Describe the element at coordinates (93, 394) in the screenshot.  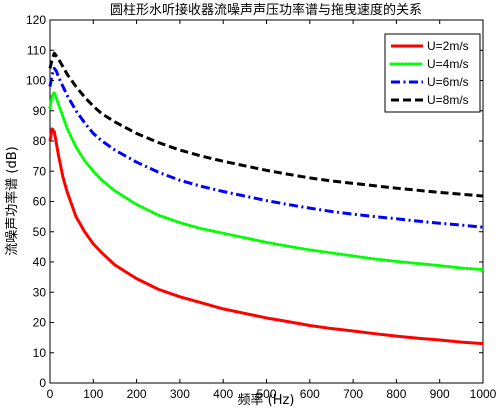
I see `x-tick-label: 100` at that location.